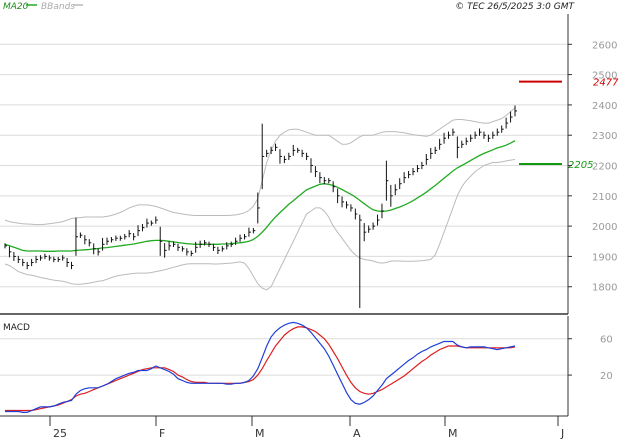 Image resolution: width=627 pixels, height=440 pixels. Describe the element at coordinates (58, 7) in the screenshot. I see `legend-bbands-label: BBands` at that location.